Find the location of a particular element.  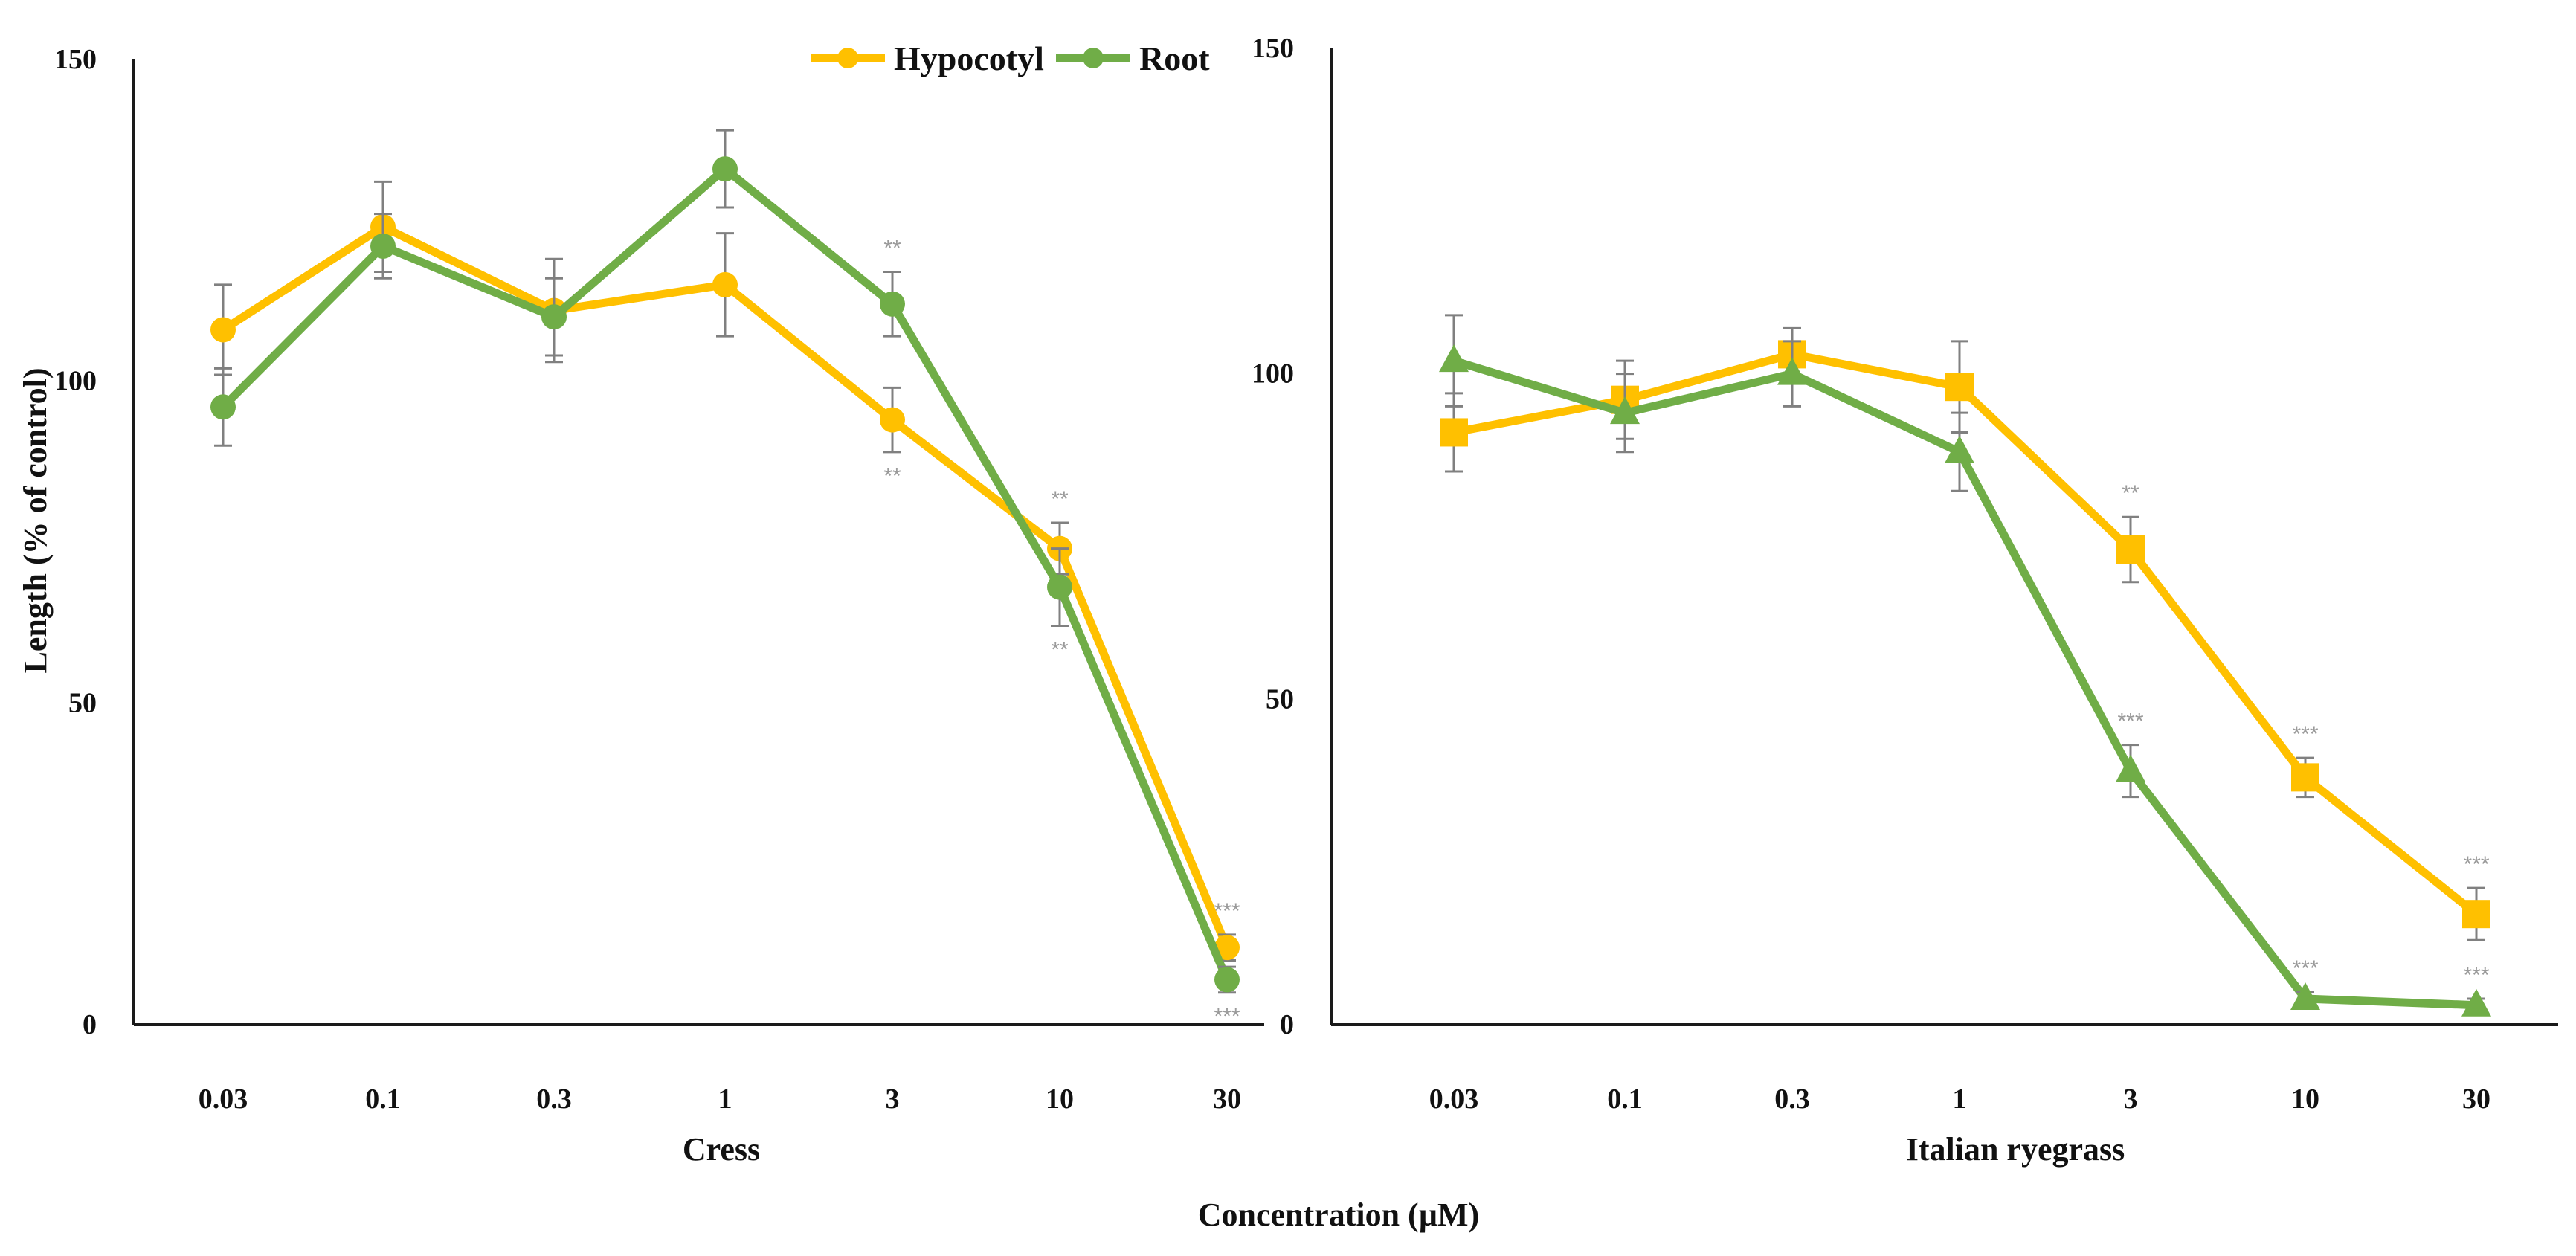

legend-root-marker is located at coordinates (1093, 58).